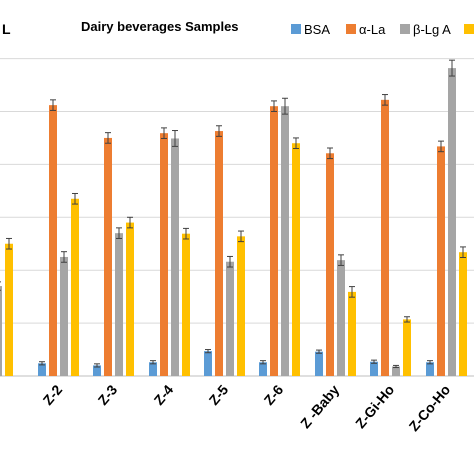 The width and height of the screenshot is (474, 474). I want to click on legend-swatch-alpha-la, so click(351, 29).